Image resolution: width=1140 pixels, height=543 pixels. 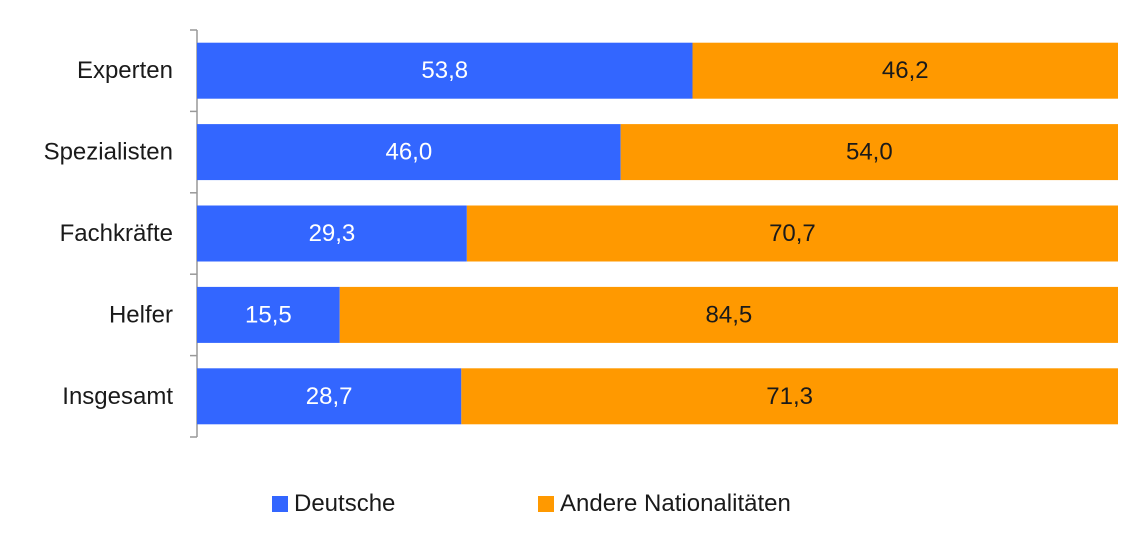 I want to click on legend-swatch-deutsche, so click(x=280, y=504).